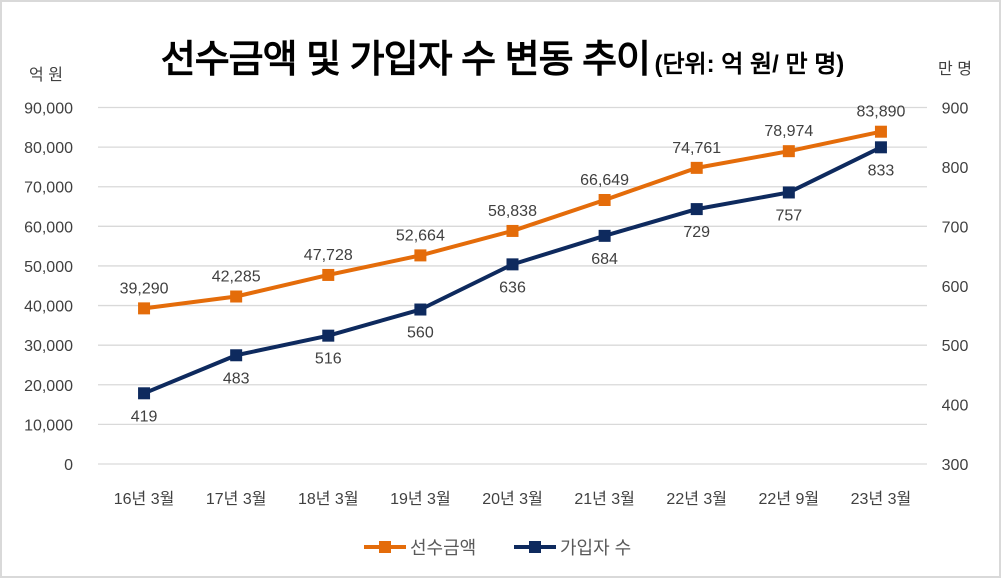 This screenshot has width=1001, height=580. What do you see at coordinates (48, 148) in the screenshot?
I see `y-left-tick-label: 80,000` at bounding box center [48, 148].